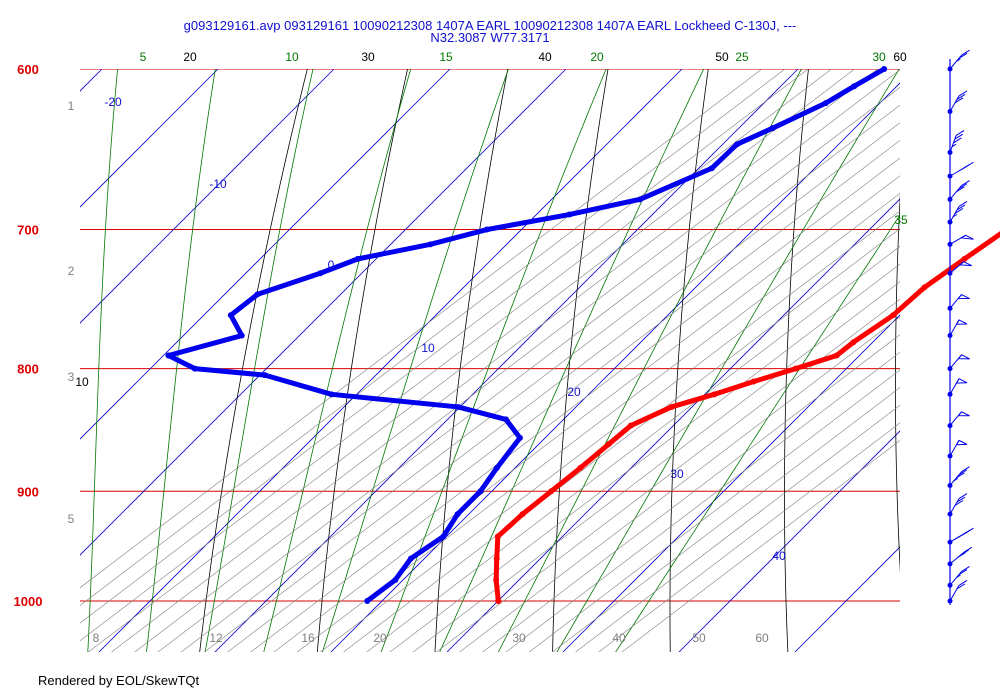  Describe the element at coordinates (490, 37) in the screenshot. I see `chart-title-line2: N32.3087 W77.3171` at that location.